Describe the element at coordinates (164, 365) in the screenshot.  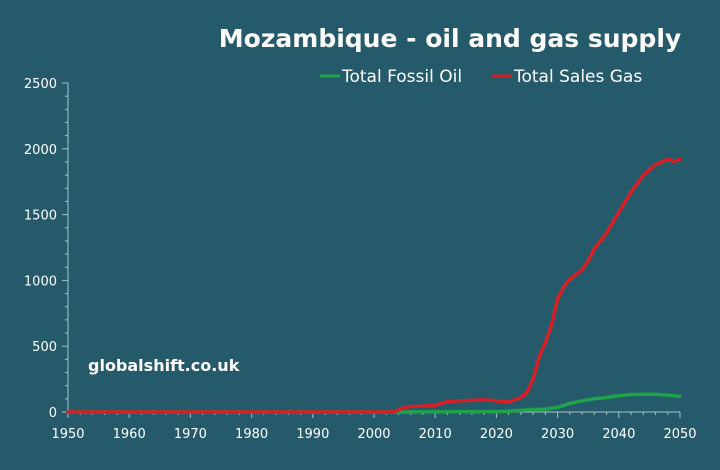
I see `watermark: globalshift.co.uk` at that location.